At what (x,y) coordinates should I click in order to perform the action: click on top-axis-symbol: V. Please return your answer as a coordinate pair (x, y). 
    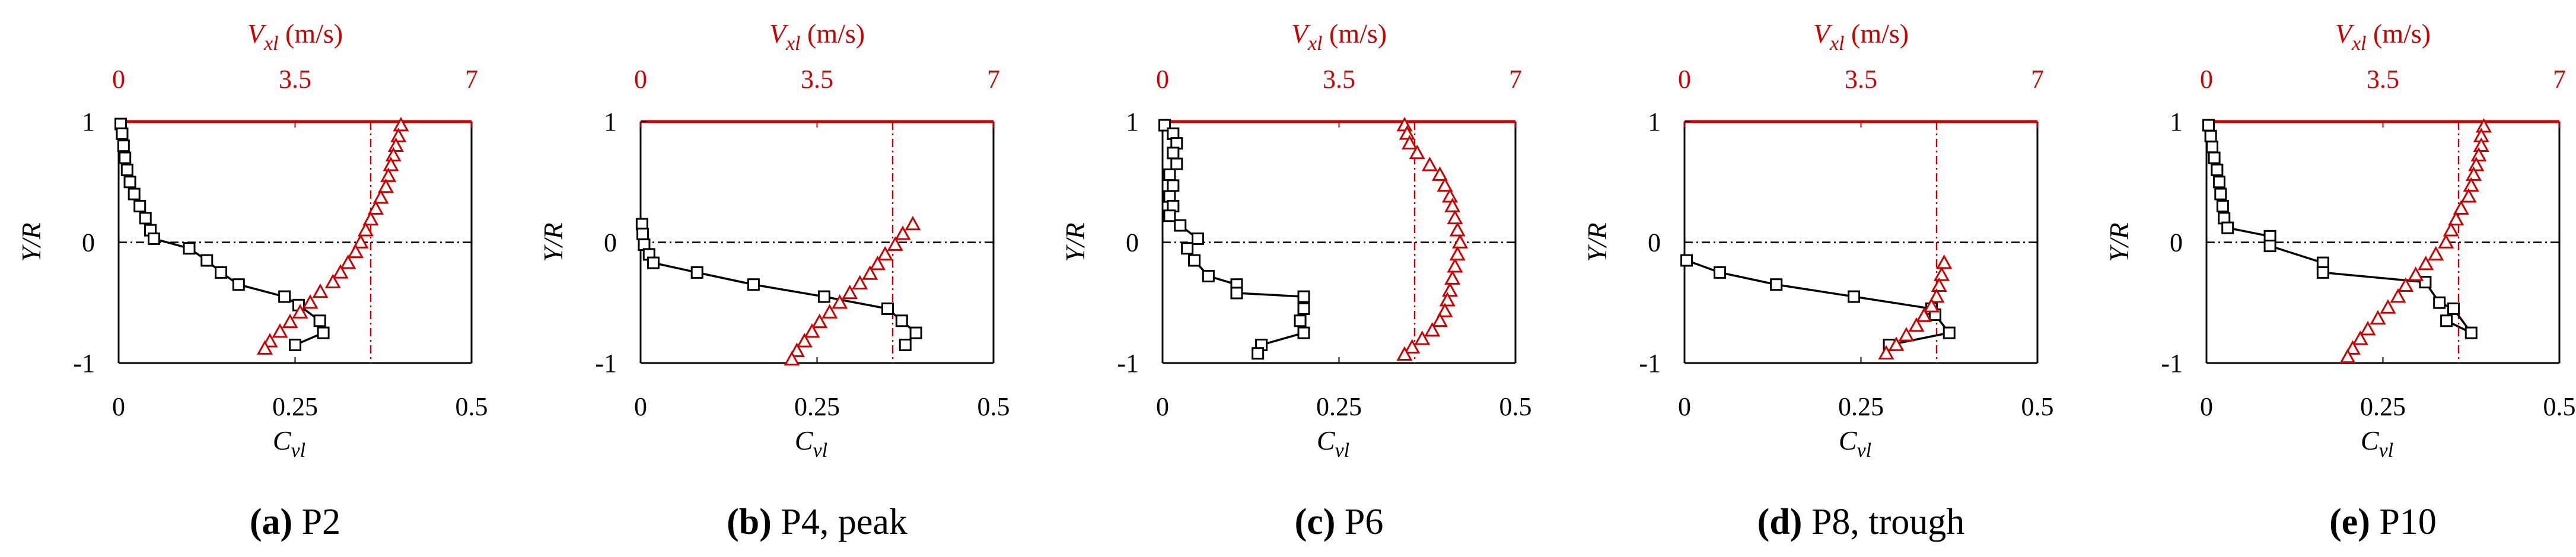
    Looking at the image, I should click on (2345, 33).